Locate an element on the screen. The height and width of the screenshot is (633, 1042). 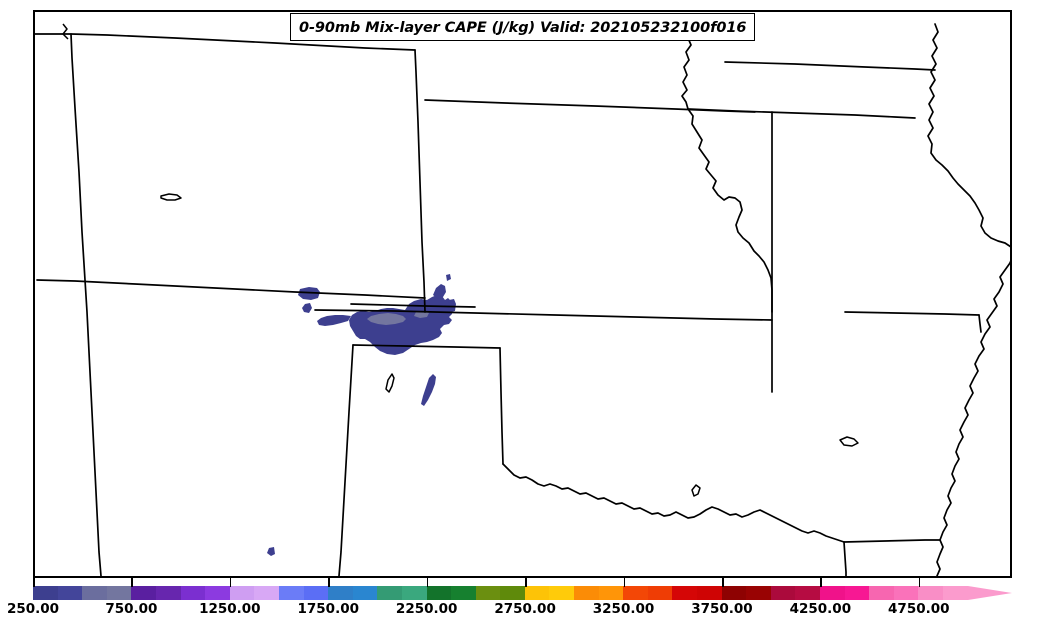
border-ar-ms-mississippi is located at coordinates (973, 419).